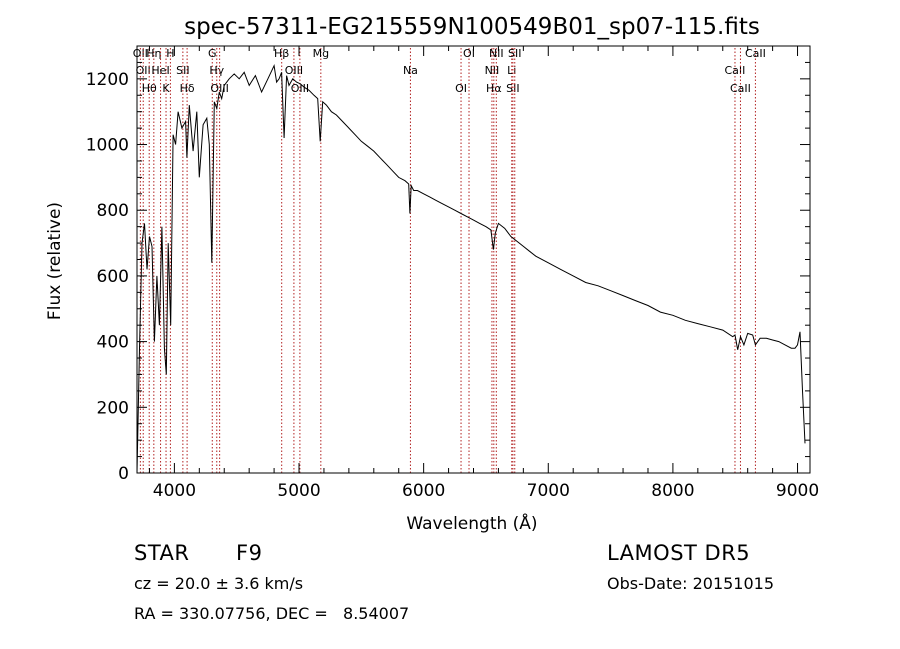 The height and width of the screenshot is (649, 900). I want to click on line-marker-label: Hβ, so click(281, 53).